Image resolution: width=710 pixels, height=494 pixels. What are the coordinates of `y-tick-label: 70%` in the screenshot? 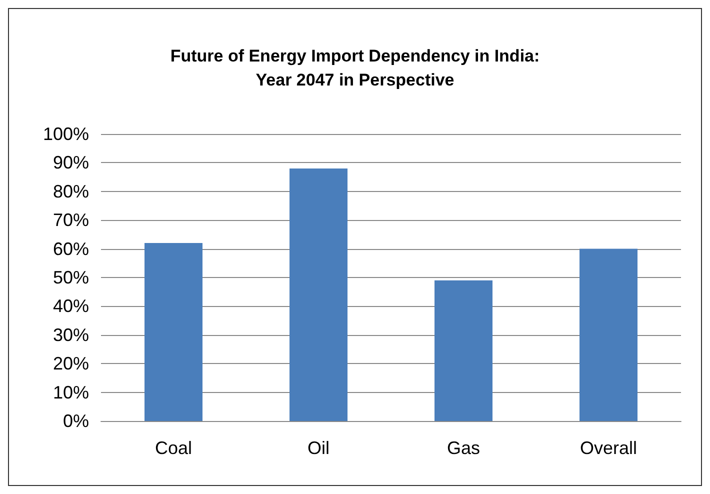 It's located at (70, 220).